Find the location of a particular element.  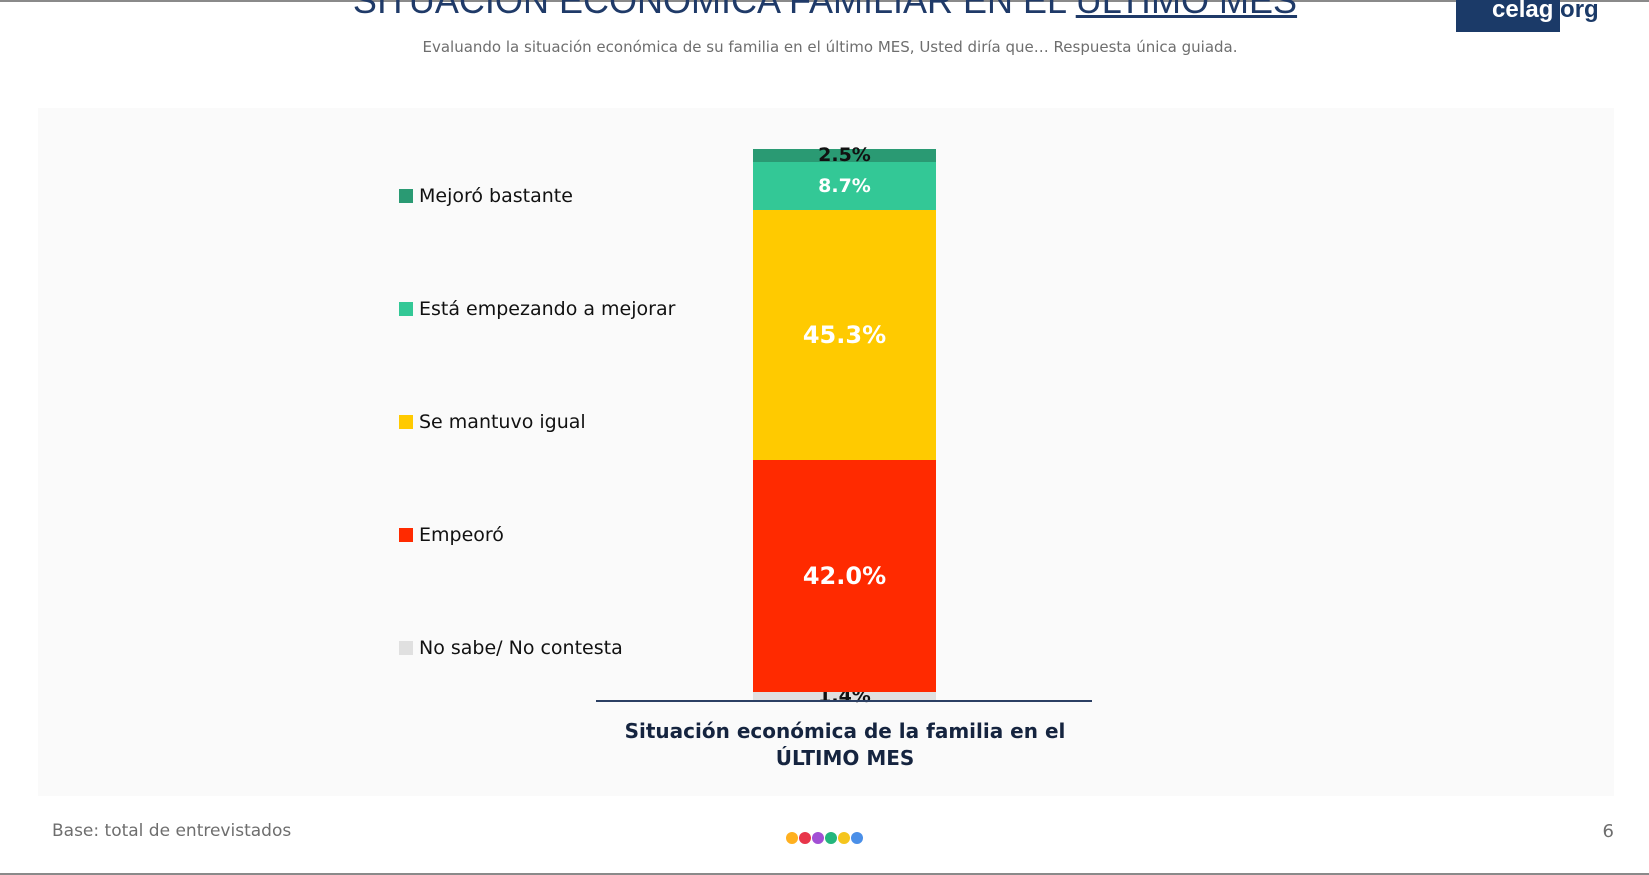

slide-title-part2: ÚLTIMO MES is located at coordinates (1186, 10).